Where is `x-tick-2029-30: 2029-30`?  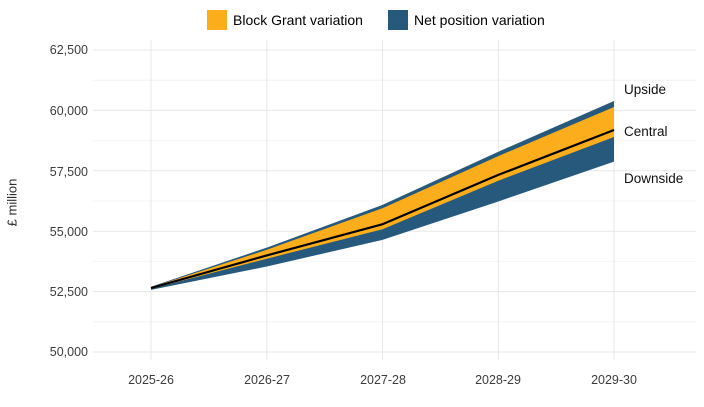
x-tick-2029-30: 2029-30 is located at coordinates (614, 380).